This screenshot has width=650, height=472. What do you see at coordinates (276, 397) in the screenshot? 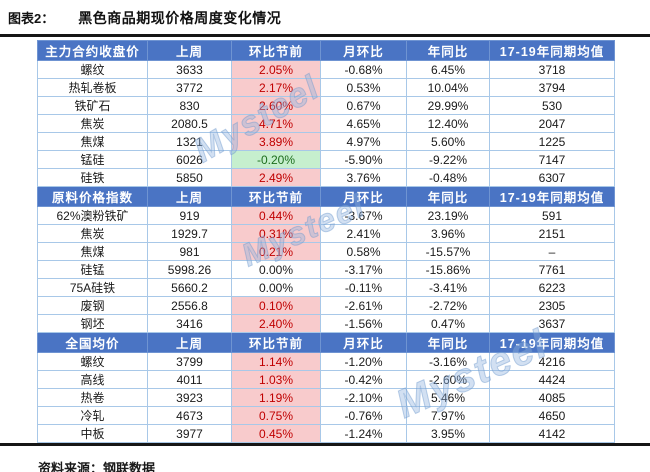
I see `value-cell: 1.19%` at bounding box center [276, 397].